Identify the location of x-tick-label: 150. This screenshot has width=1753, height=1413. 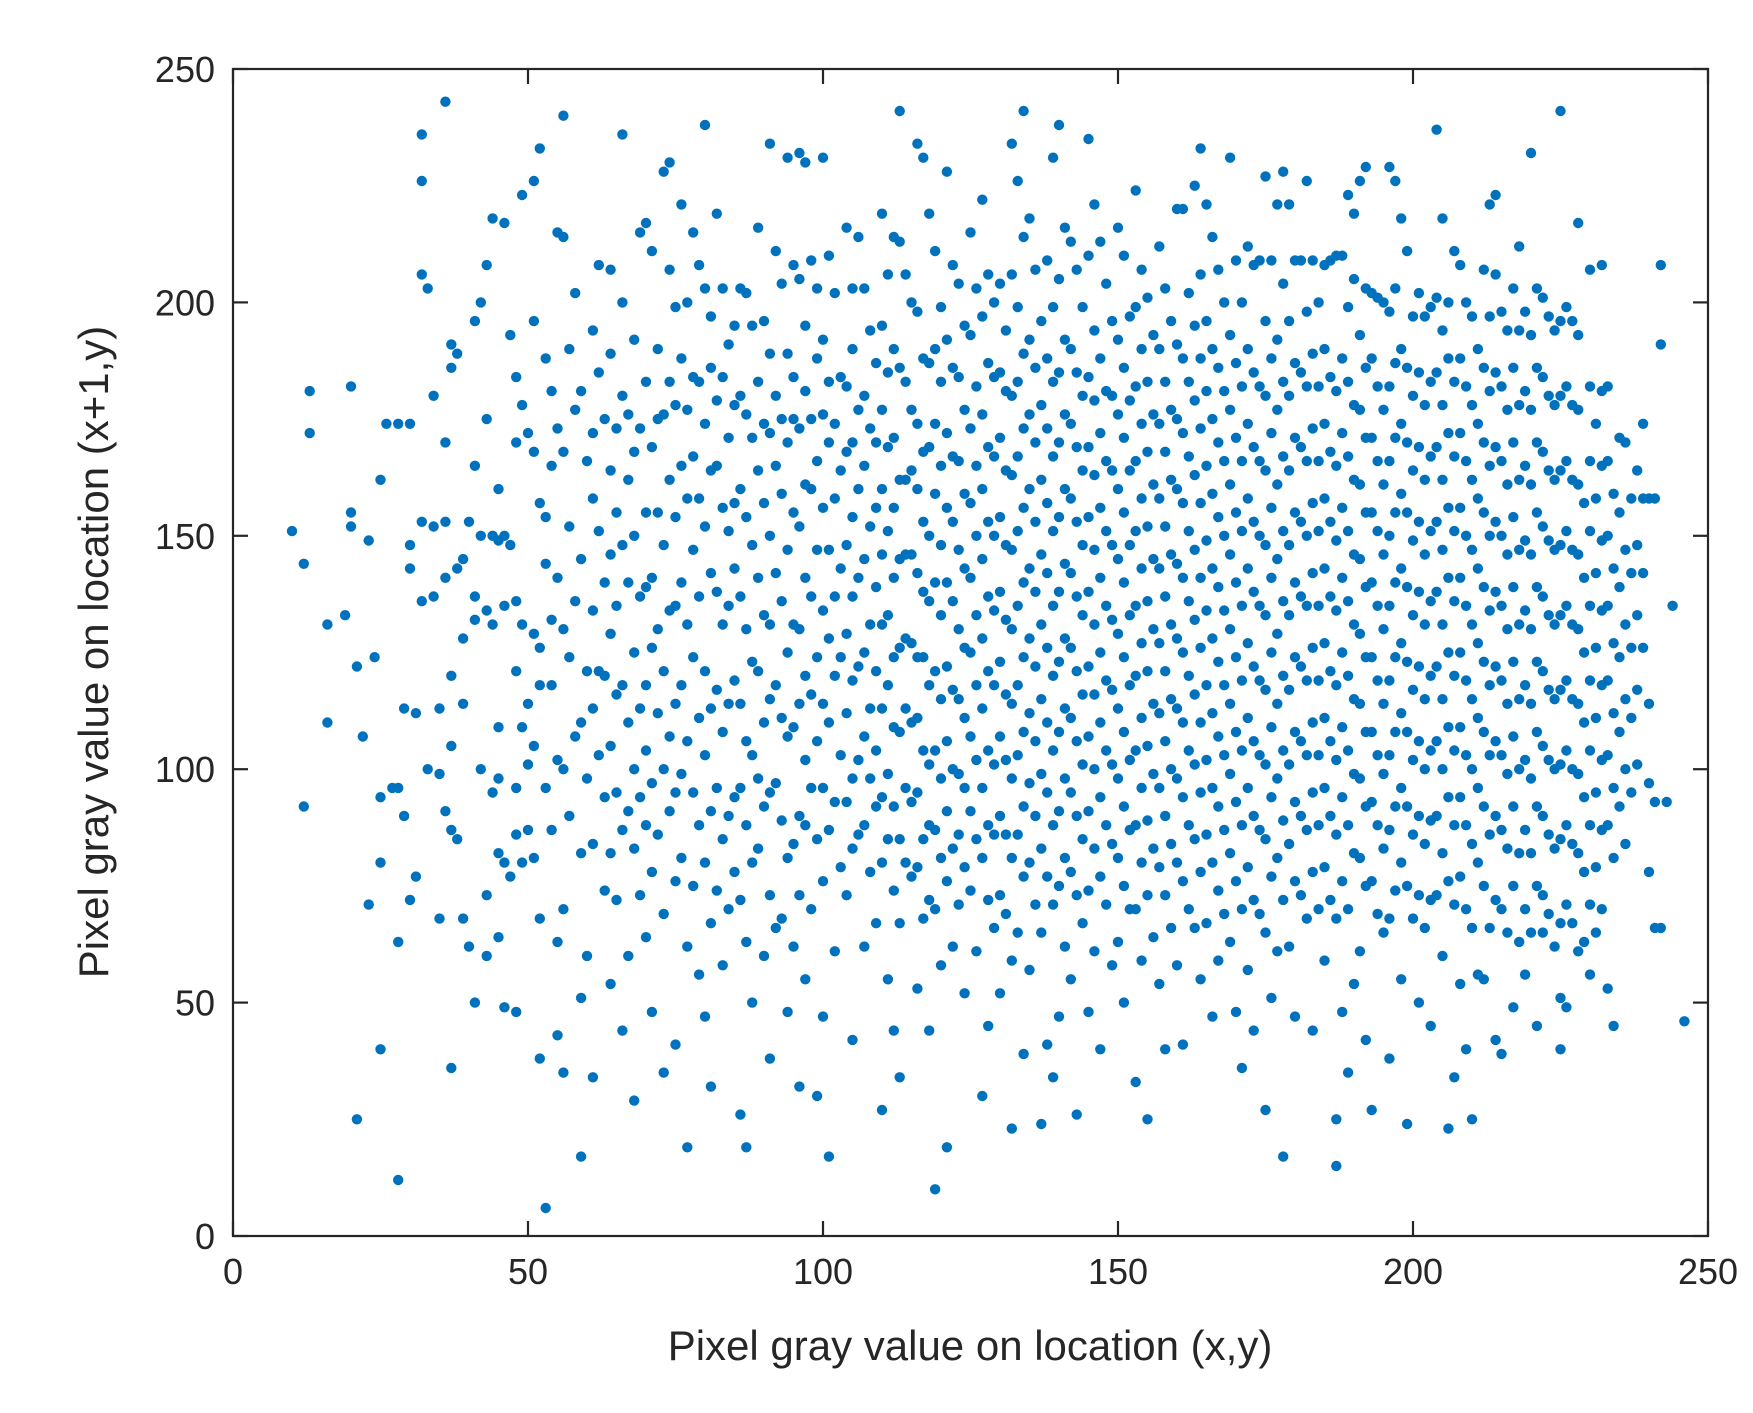
(1118, 1271).